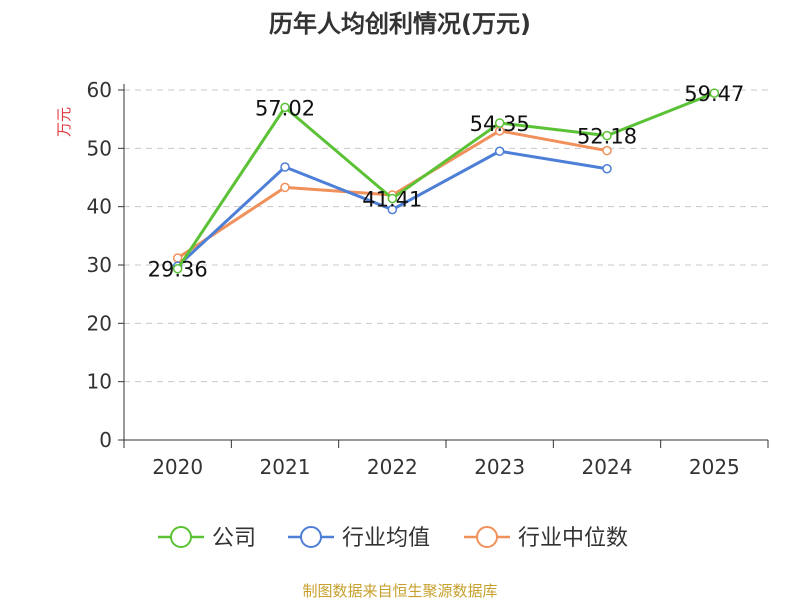  I want to click on x-tick-label: 2022, so click(392, 467).